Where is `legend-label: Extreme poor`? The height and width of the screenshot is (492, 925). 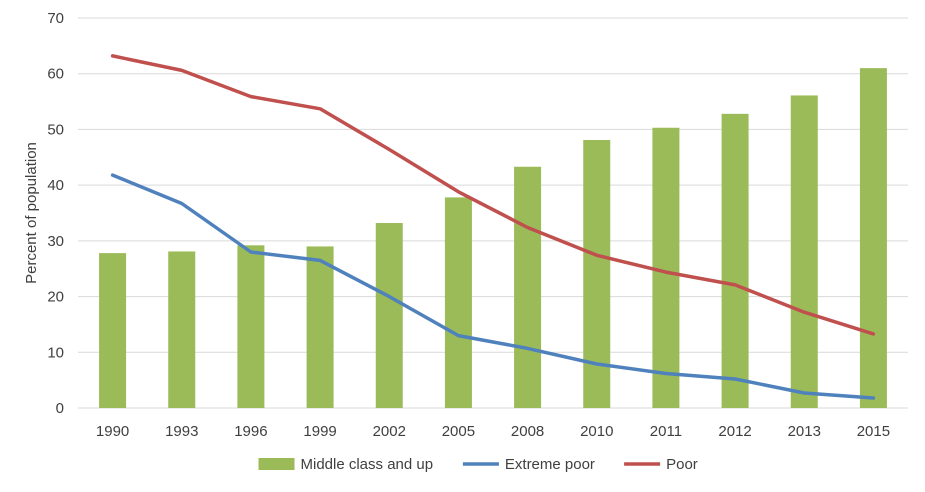
legend-label: Extreme poor is located at coordinates (550, 464).